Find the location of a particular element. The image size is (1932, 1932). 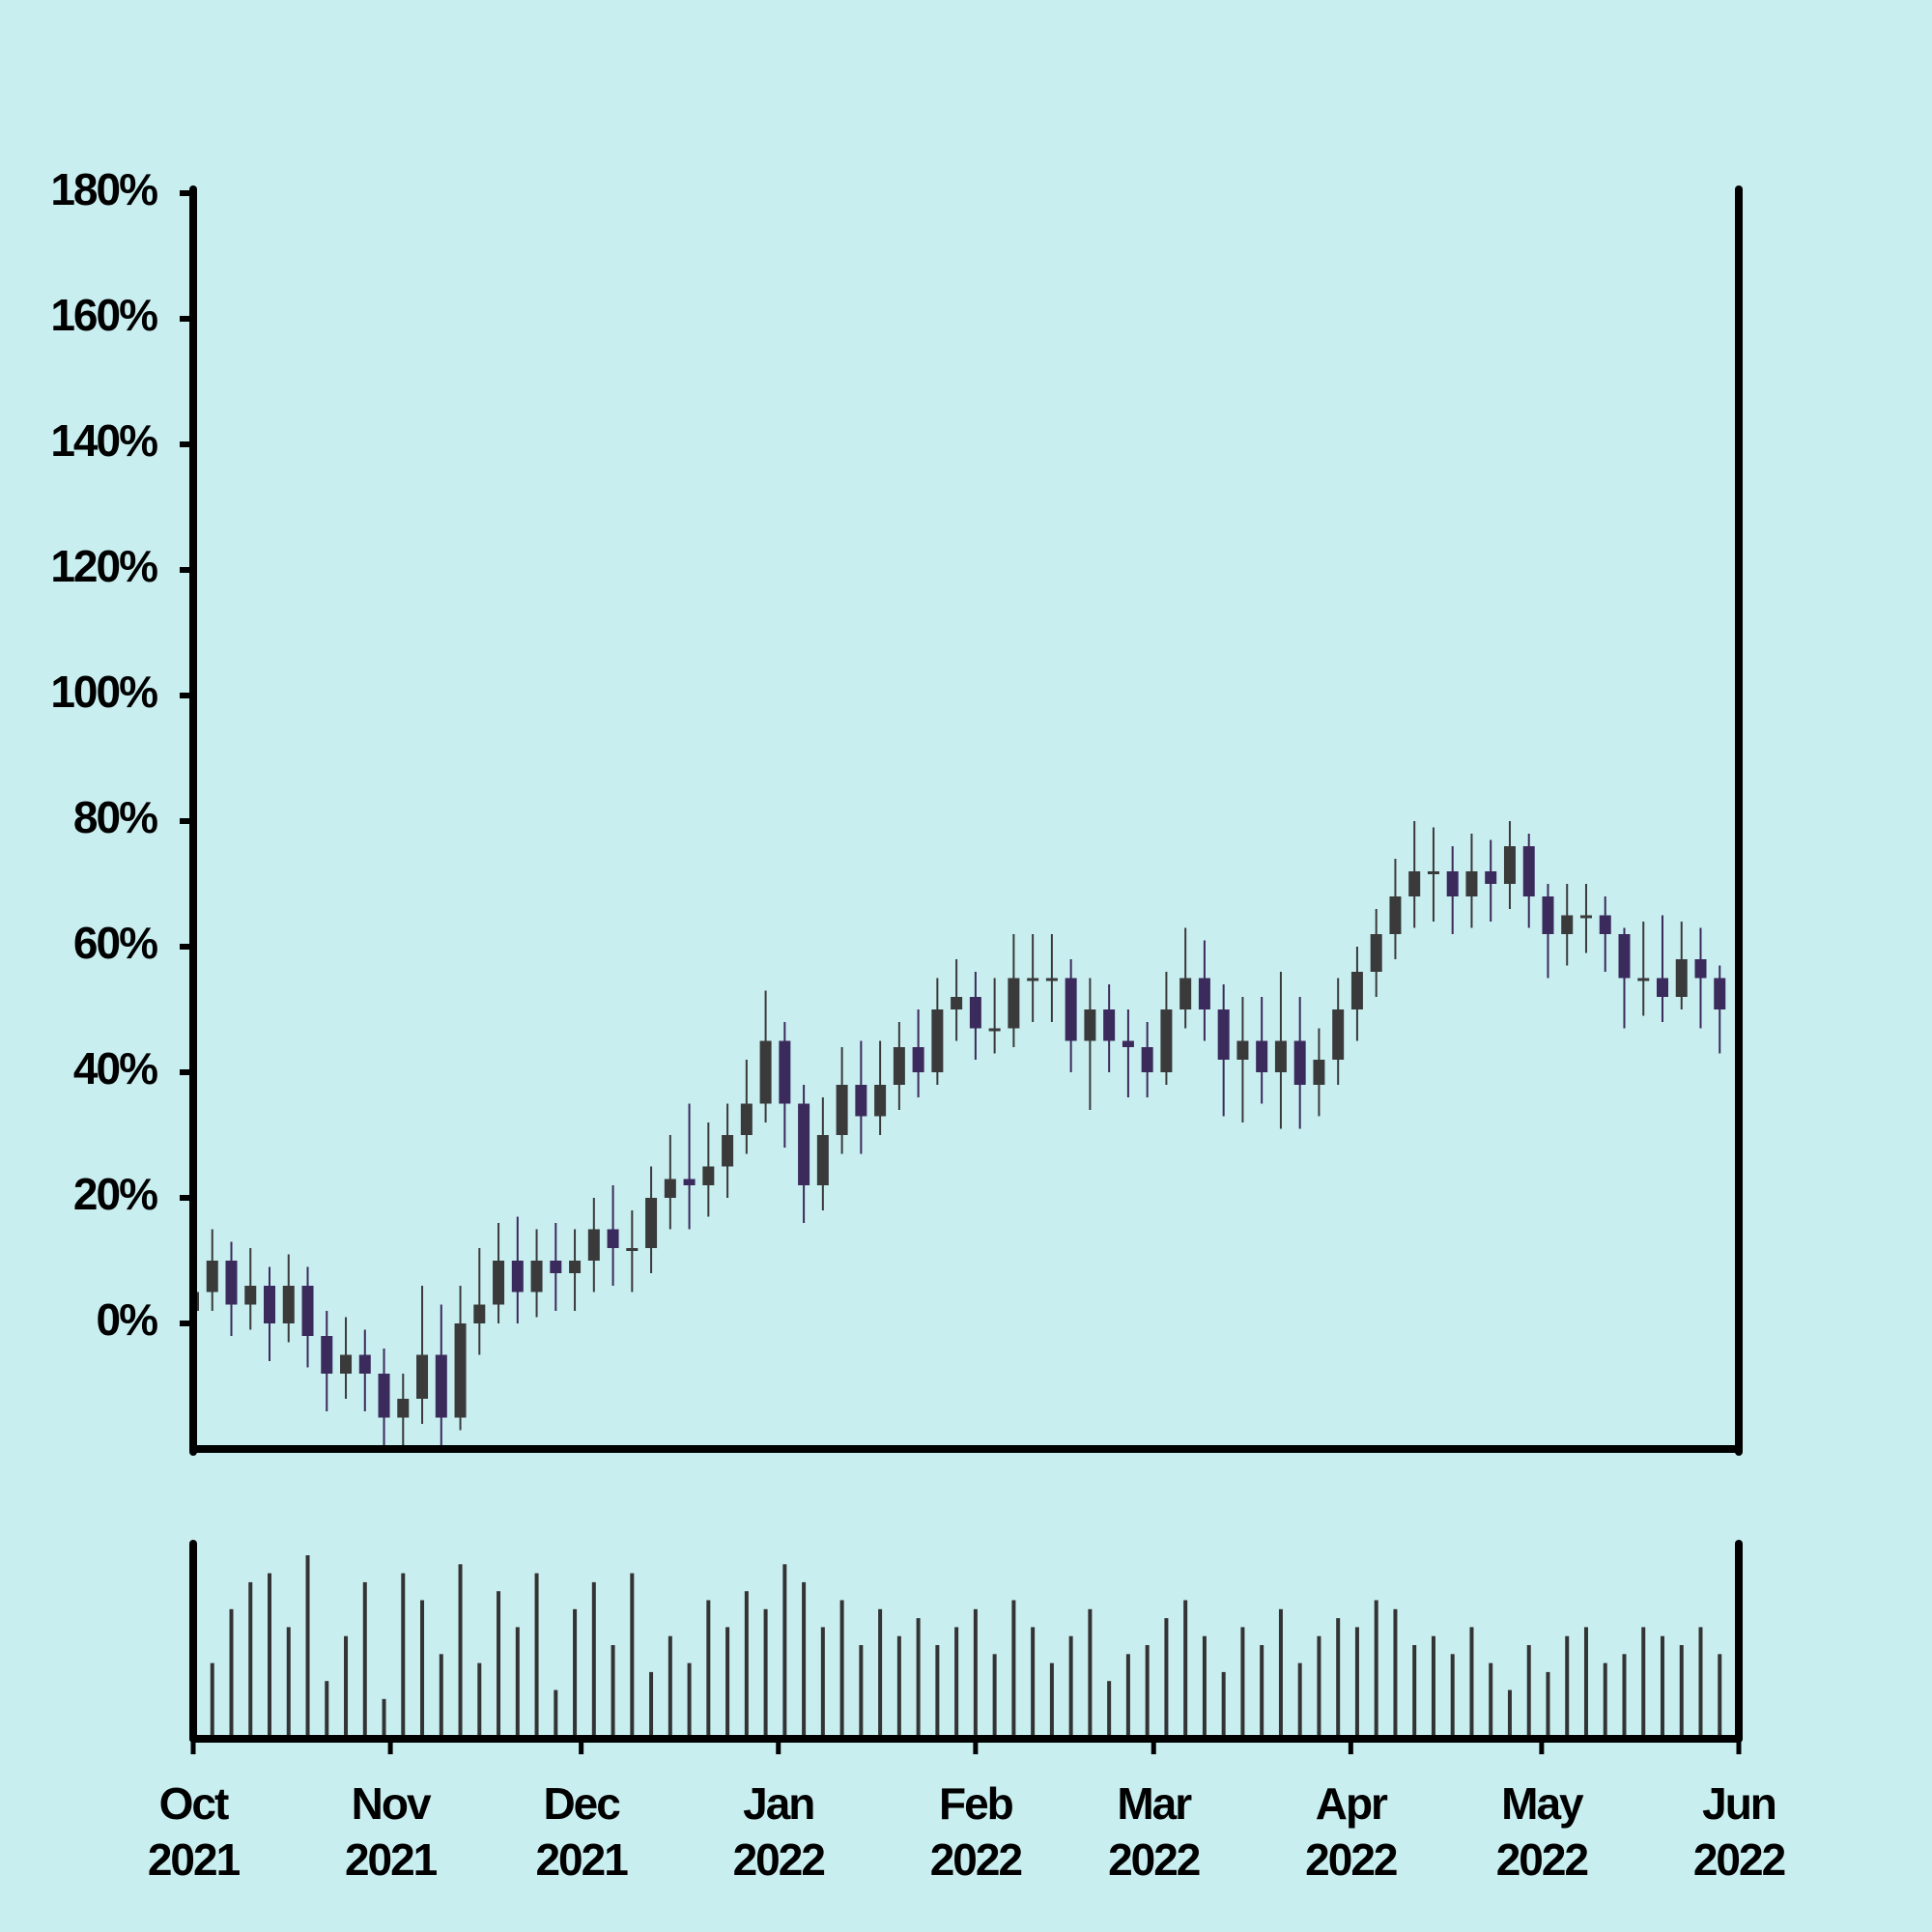

y-tick-label: 20% is located at coordinates (115, 1194).